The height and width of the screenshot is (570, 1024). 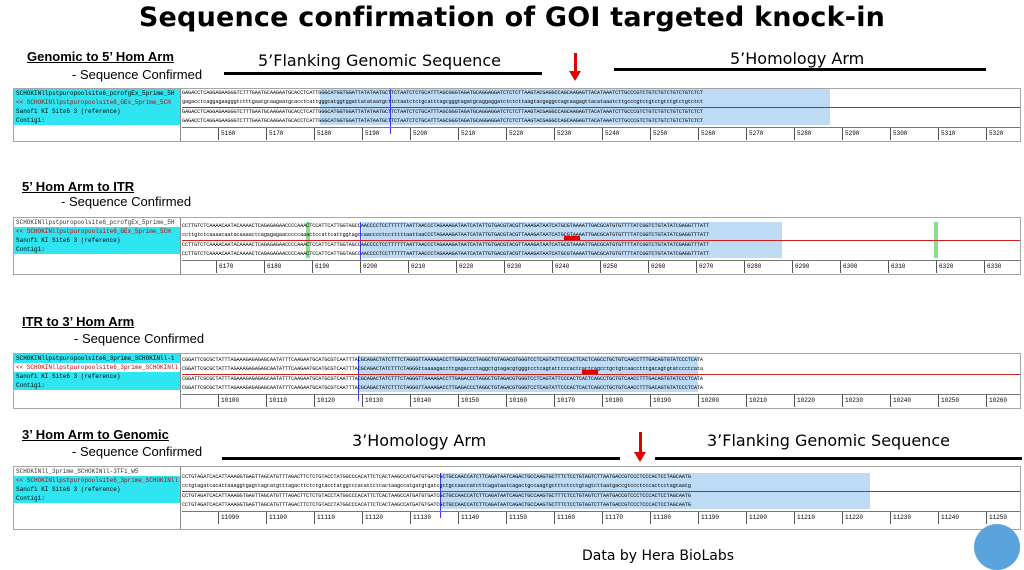 I want to click on section-heading: 3’ Hom Arm to Genomic, so click(x=95, y=434).